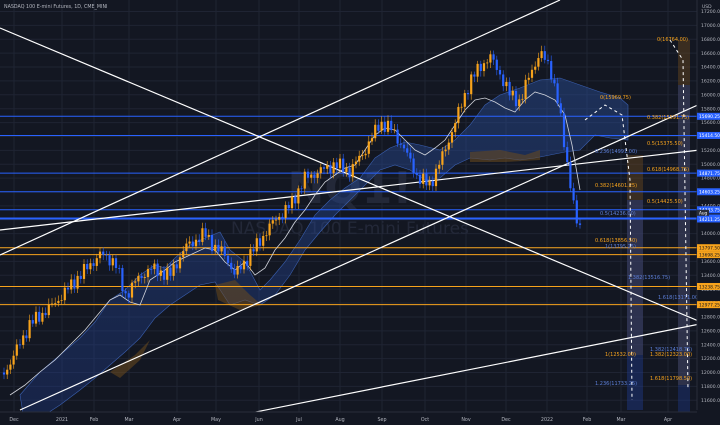  What do you see at coordinates (710, 345) in the screenshot?
I see `y-tick-label: 12400.00` at bounding box center [710, 345].